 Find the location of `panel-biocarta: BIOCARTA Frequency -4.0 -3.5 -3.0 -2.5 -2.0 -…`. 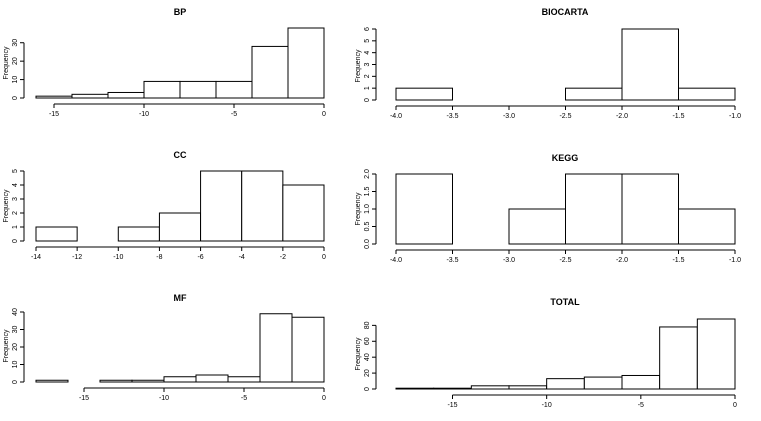

panel-biocarta: BIOCARTA Frequency -4.0 -3.5 -3.0 -2.5 -2.0 -… is located at coordinates (548, 63).